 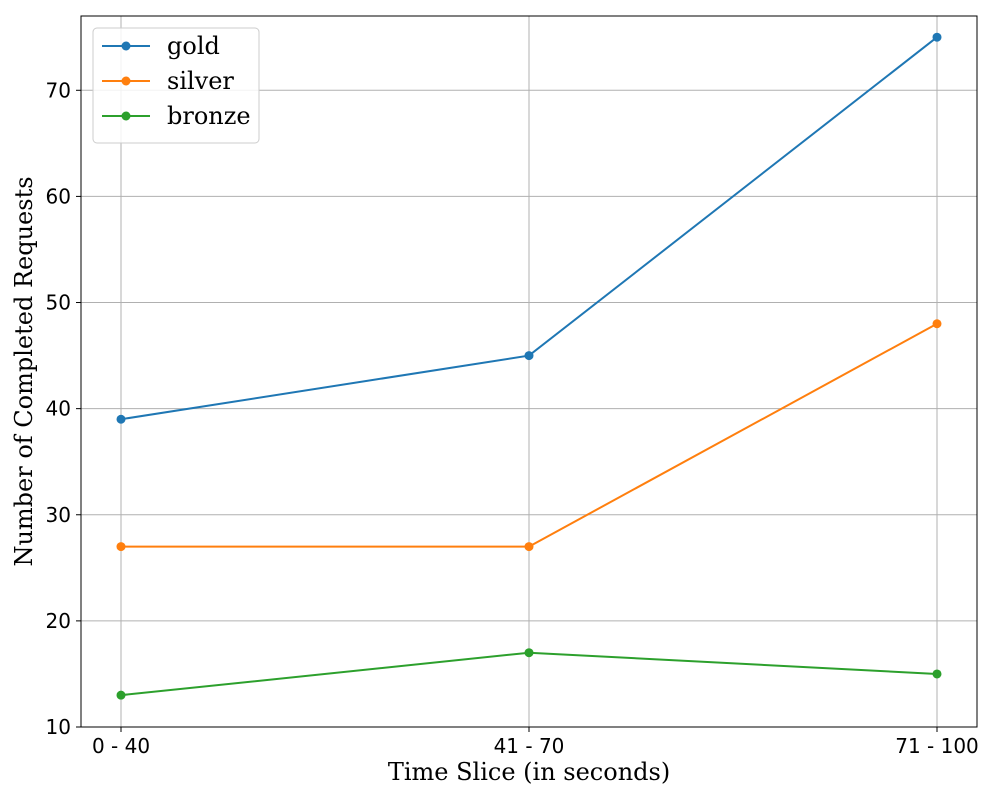 What do you see at coordinates (58, 196) in the screenshot?
I see `y-tick-label: 60` at bounding box center [58, 196].